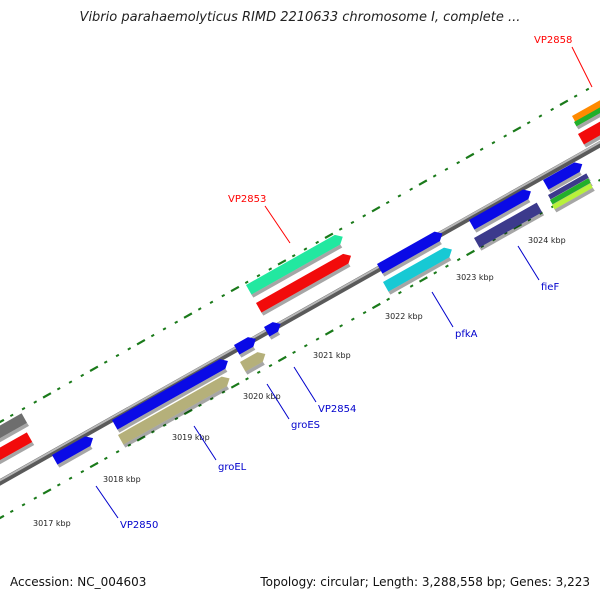  What do you see at coordinates (247, 199) in the screenshot?
I see `gene-label-vp2853: VP2853` at bounding box center [247, 199].